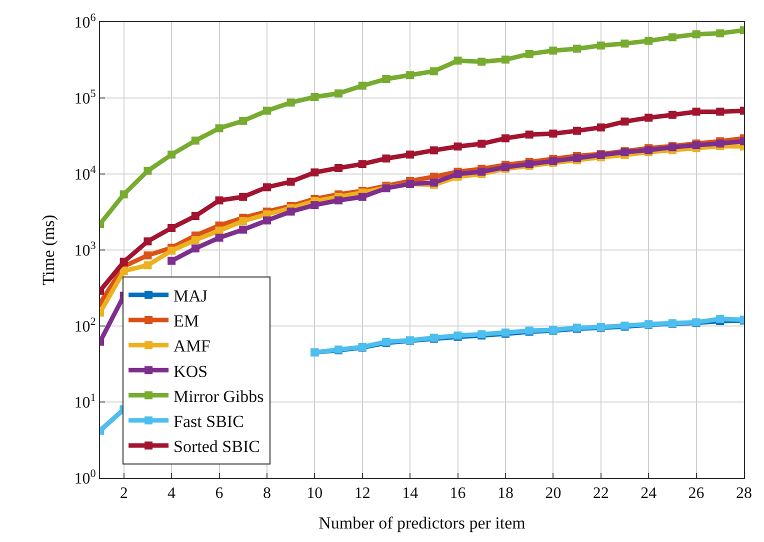  Describe the element at coordinates (187, 321) in the screenshot. I see `legend-label: EM` at that location.